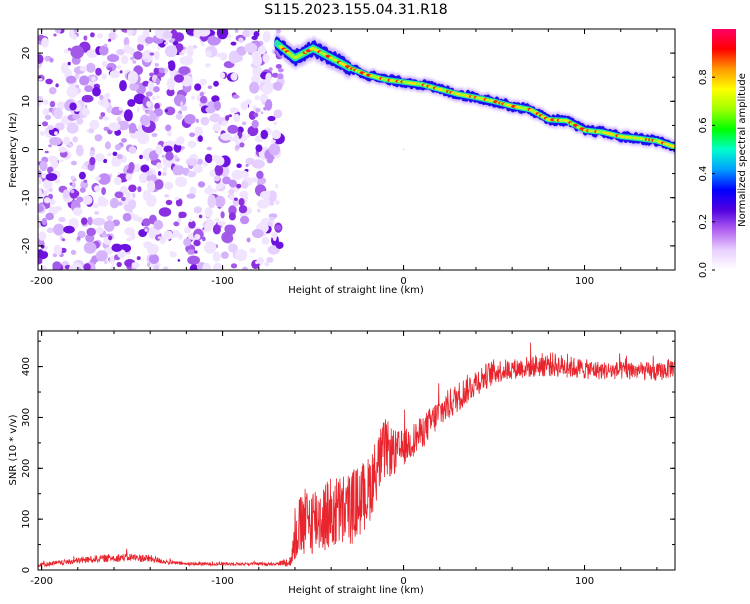  Describe the element at coordinates (356, 290) in the screenshot. I see `spectrogram-x-axis-label: Height of straight line (km)` at that location.